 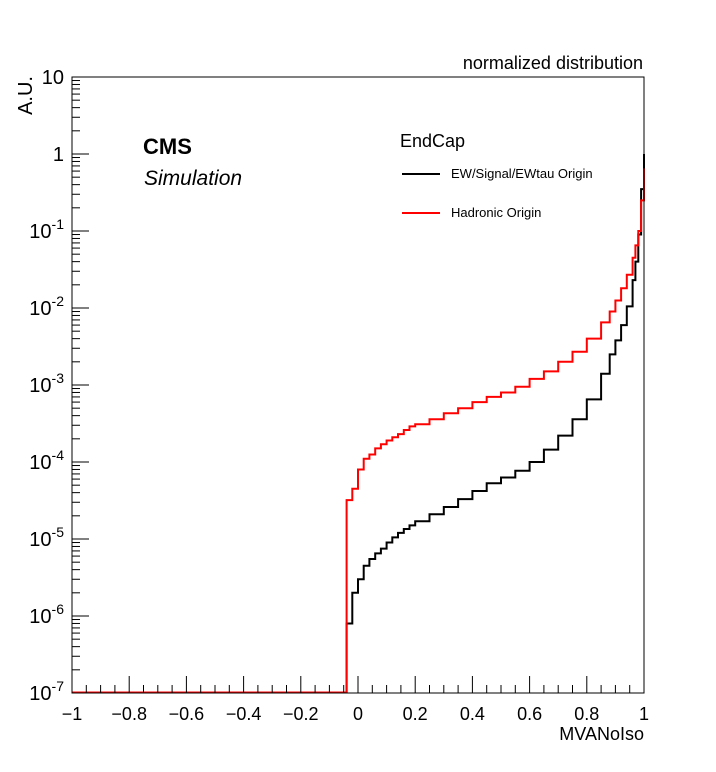 I want to click on x-axis-label: MVANoIso, so click(x=601, y=734).